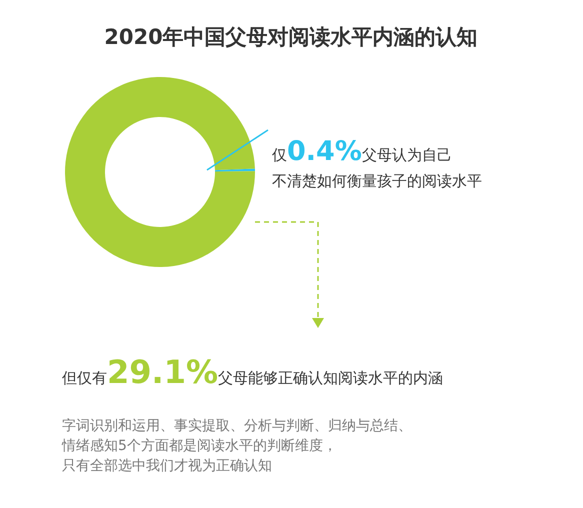  What do you see at coordinates (237, 426) in the screenshot?
I see `annotation: 字词识别和运用、事实提取、分析与判断、归纳与总结、` at bounding box center [237, 426].